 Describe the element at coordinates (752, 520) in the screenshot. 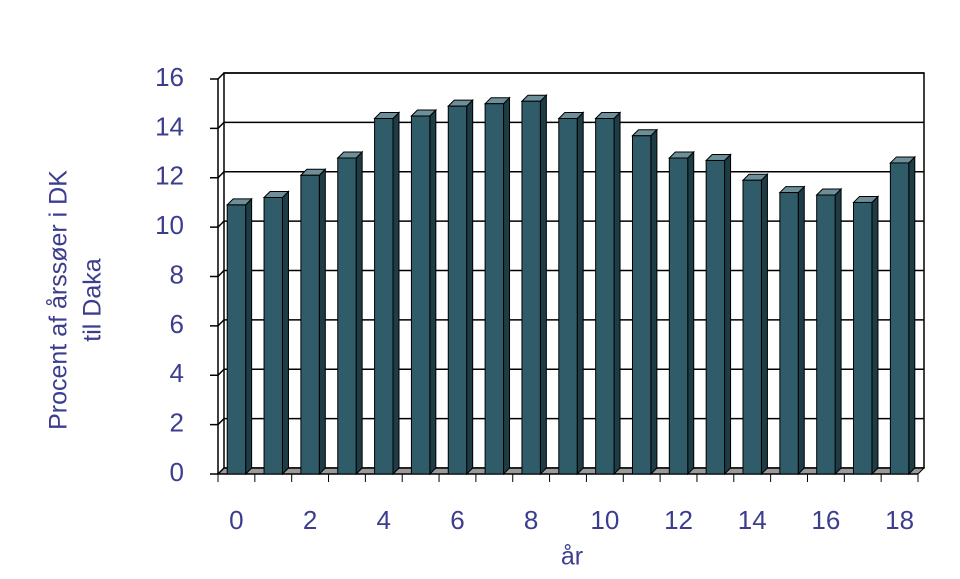

I see `x-tick-label: 14` at that location.